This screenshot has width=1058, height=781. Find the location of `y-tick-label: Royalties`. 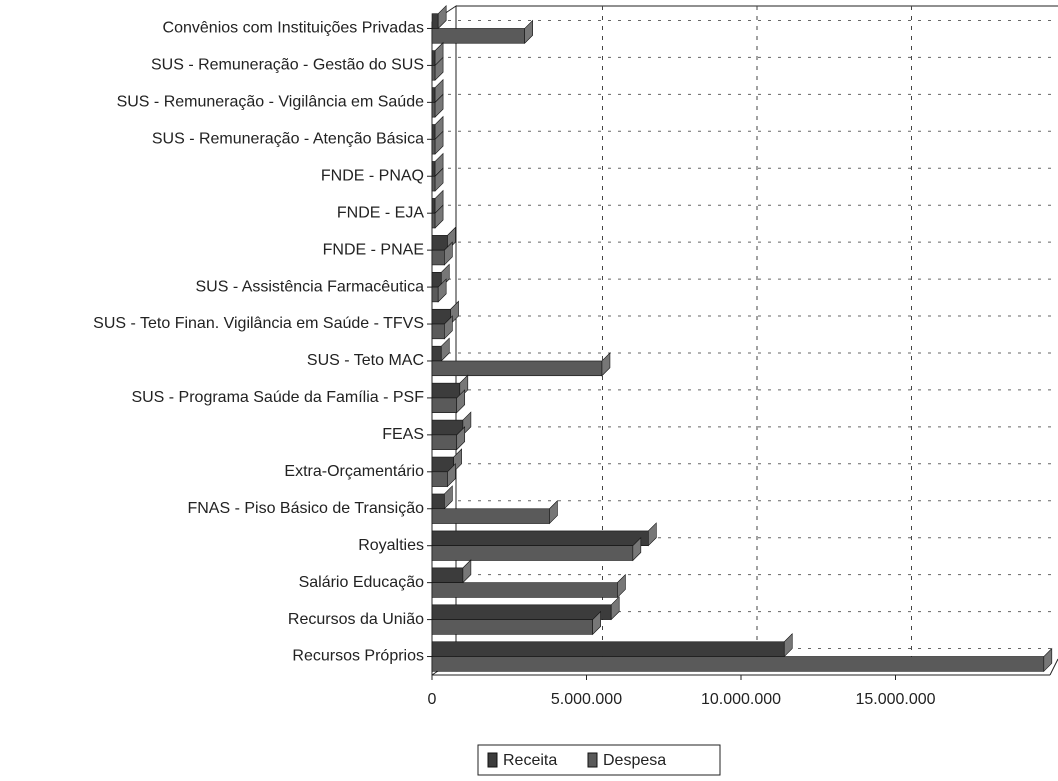

y-tick-label: Royalties is located at coordinates (391, 545).